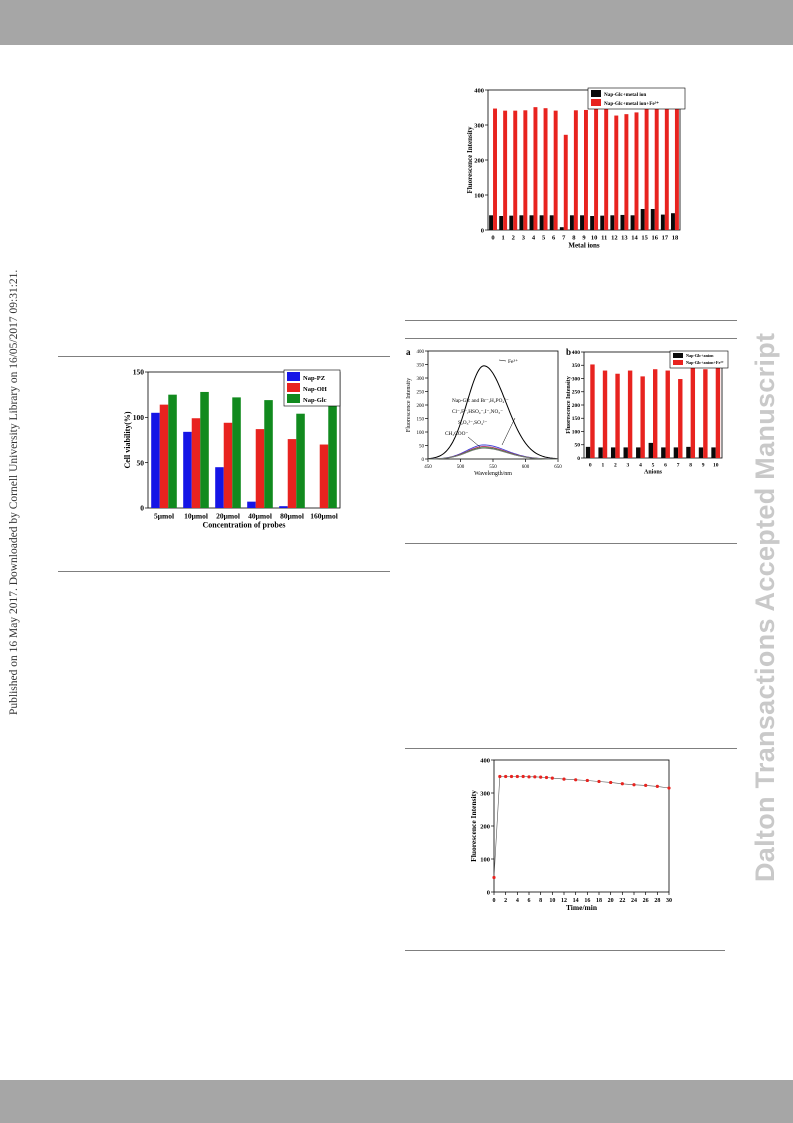 The height and width of the screenshot is (1123, 793). I want to click on bar-Nap-Glc+metal-ion+Fe³⁺-4, so click(535, 168).